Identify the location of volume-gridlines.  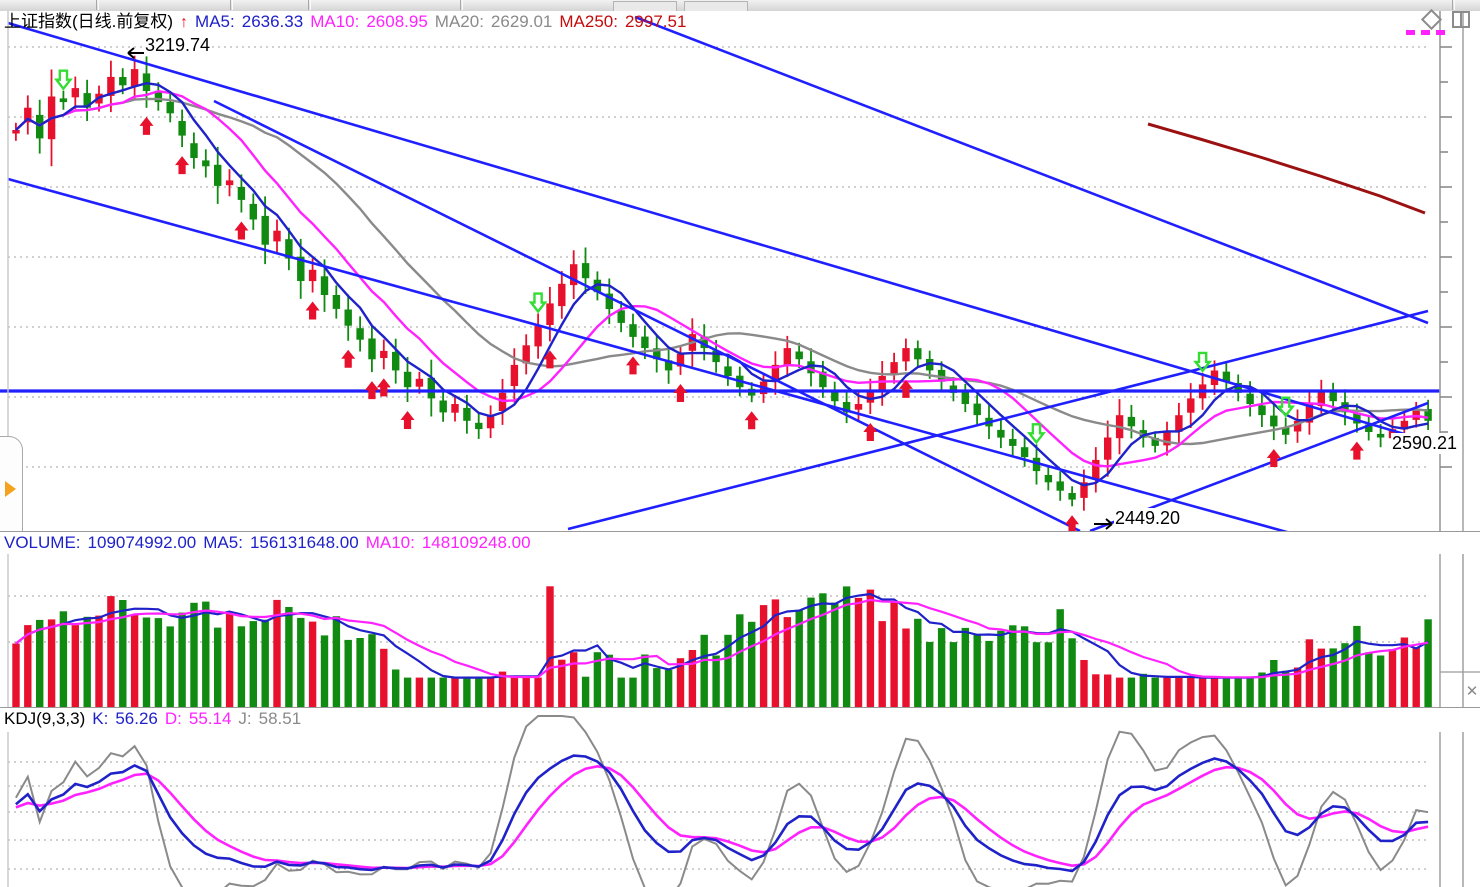
(718, 619).